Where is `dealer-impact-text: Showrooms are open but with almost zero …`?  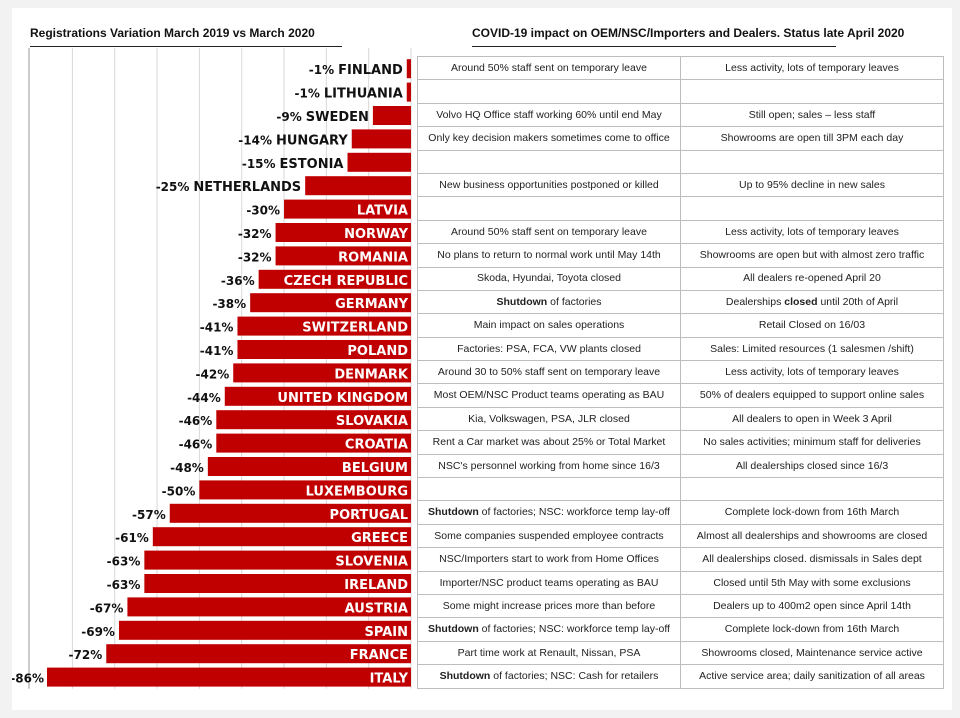
dealer-impact-text: Showrooms are open but with almost zero … is located at coordinates (812, 255).